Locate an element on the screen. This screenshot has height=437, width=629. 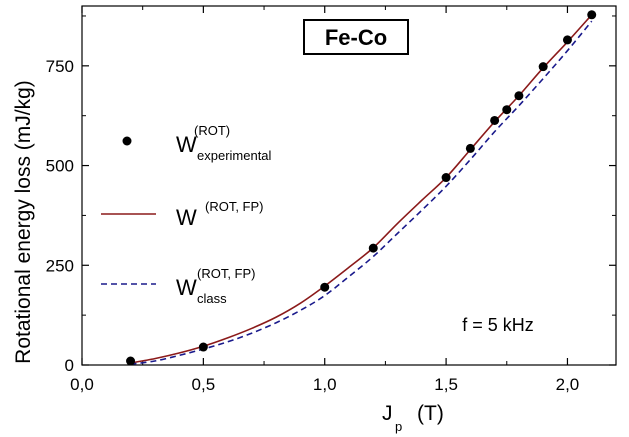
chart-title-group: Fe-Co is located at coordinates (356, 37).